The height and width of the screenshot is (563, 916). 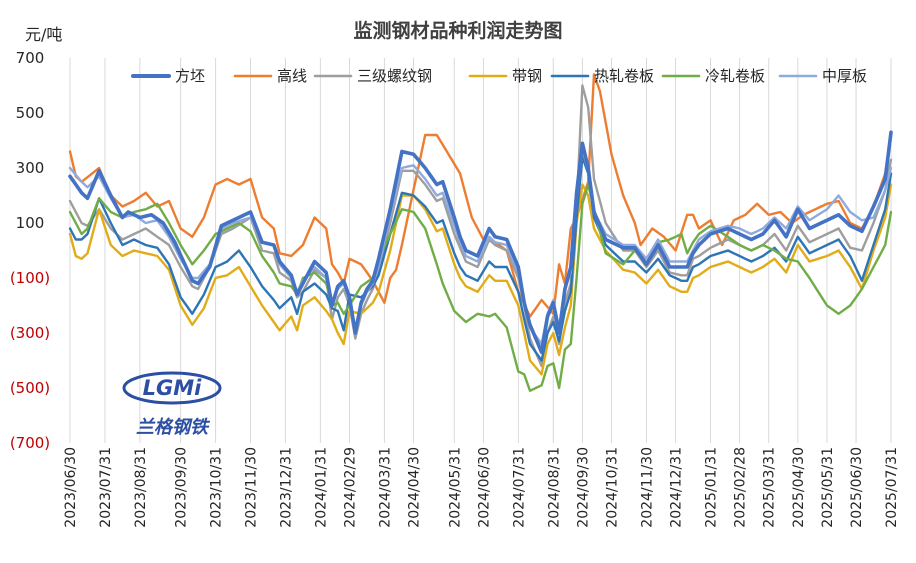 What do you see at coordinates (30, 250) in the screenshot?
I see `y-axis-ticks: 700 500 300 100 (100) (300) (500) (700)` at bounding box center [30, 250].